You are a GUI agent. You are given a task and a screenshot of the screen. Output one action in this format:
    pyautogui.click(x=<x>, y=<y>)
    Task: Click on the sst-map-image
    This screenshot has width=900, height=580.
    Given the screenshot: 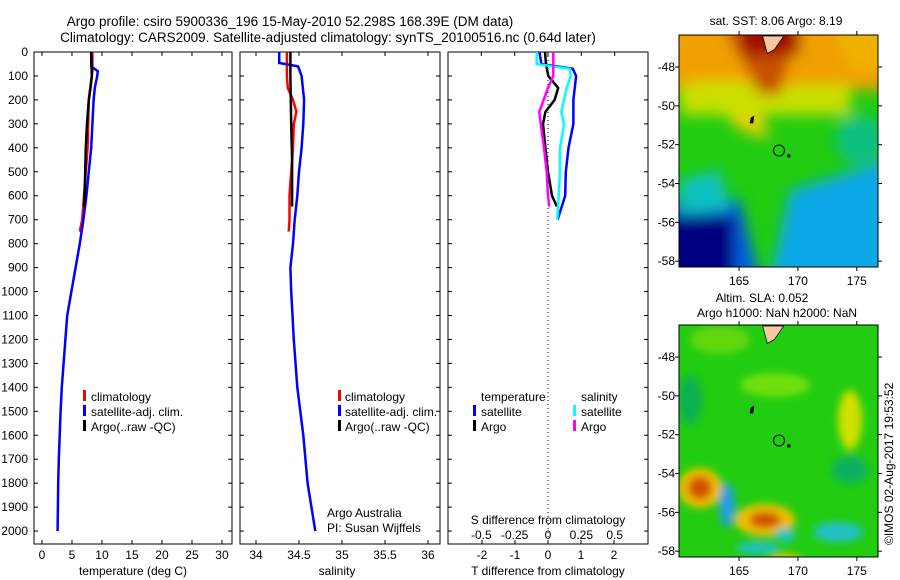 What is the action you would take?
    pyautogui.click(x=778, y=151)
    